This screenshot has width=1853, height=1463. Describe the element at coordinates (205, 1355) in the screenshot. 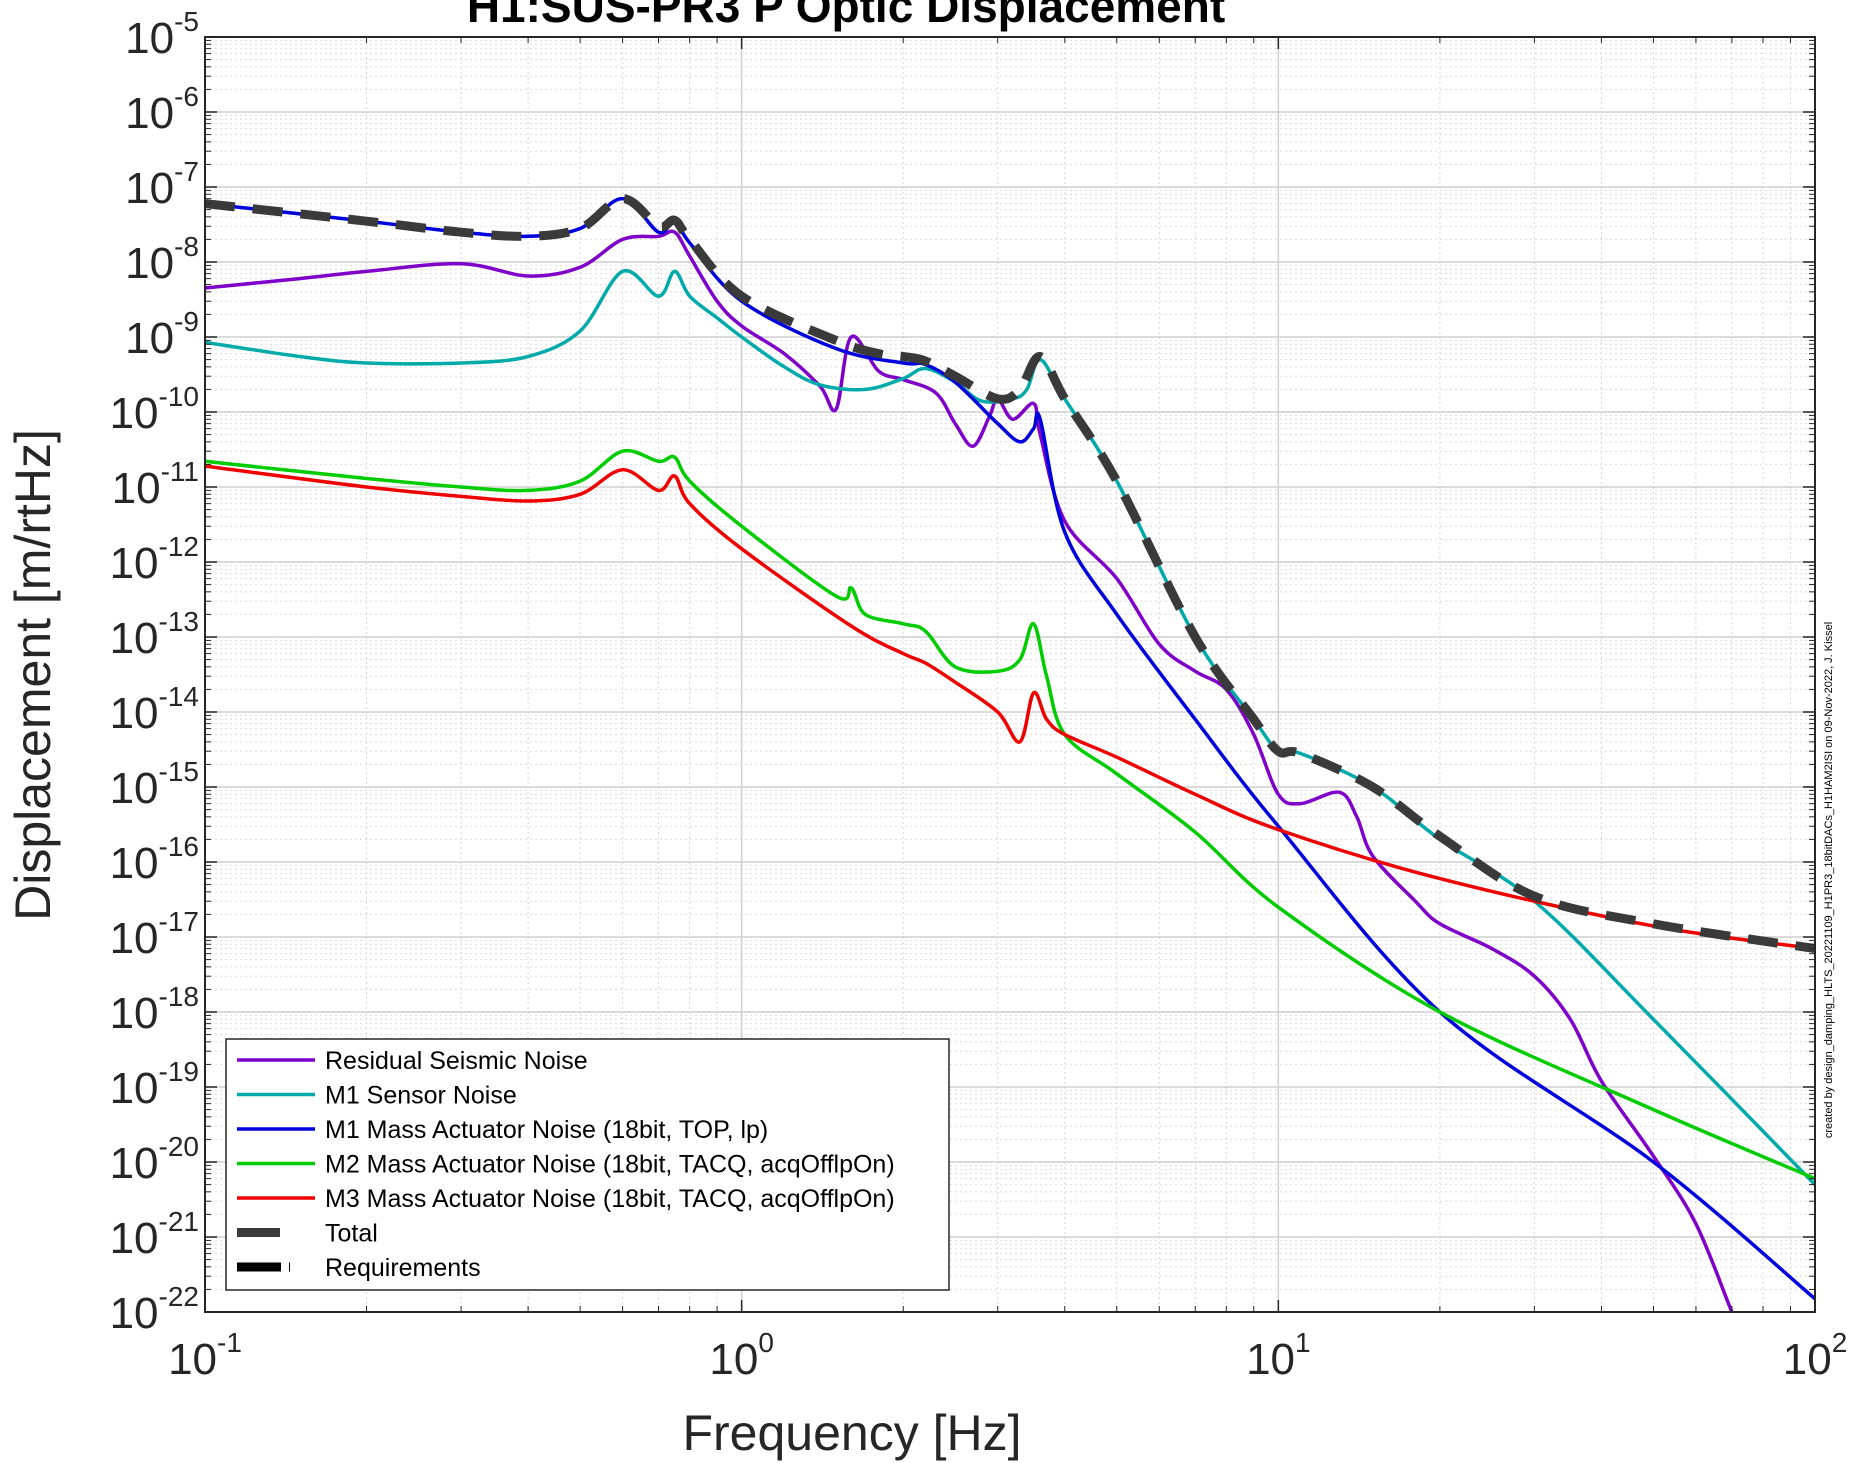

I see `x-tick-label: 10⁻¹` at that location.